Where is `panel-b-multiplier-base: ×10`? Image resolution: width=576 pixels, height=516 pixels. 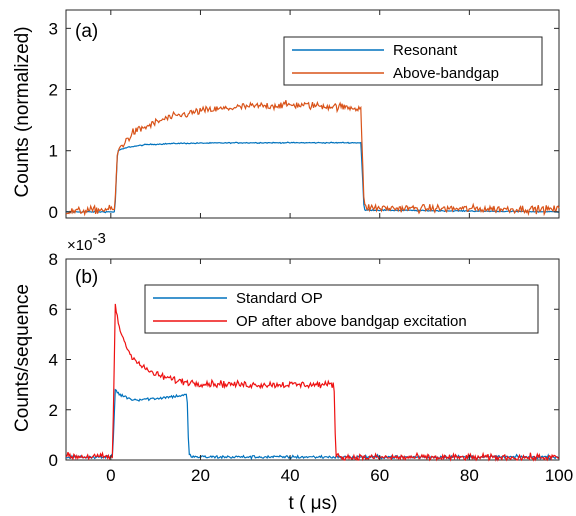 panel-b-multiplier-base: ×10 is located at coordinates (79, 245).